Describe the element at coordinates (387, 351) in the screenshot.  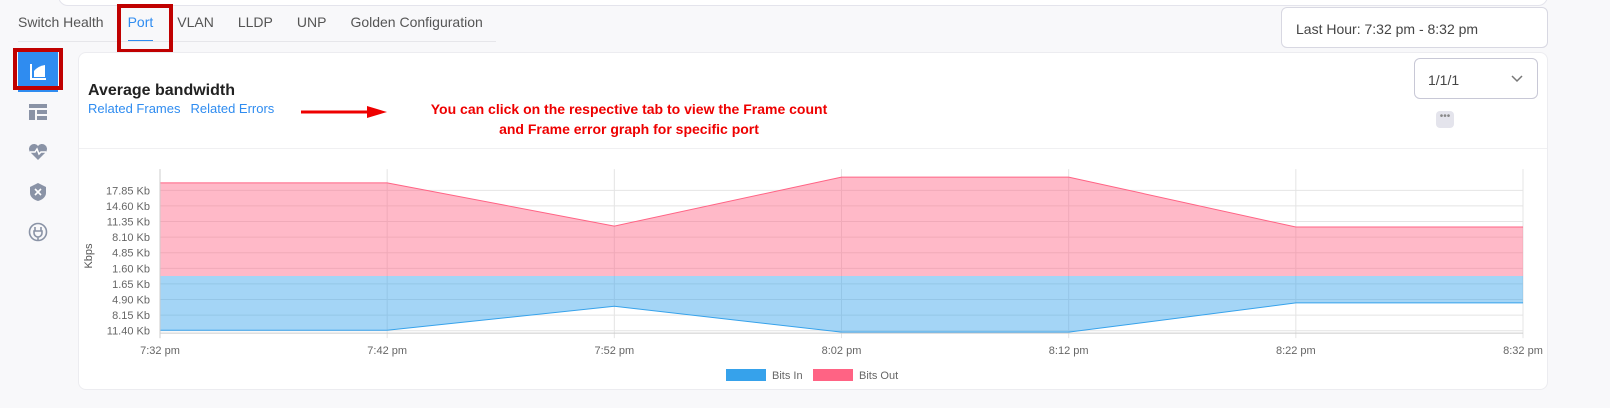
I see `x-tick-label: 7:42 pm` at that location.